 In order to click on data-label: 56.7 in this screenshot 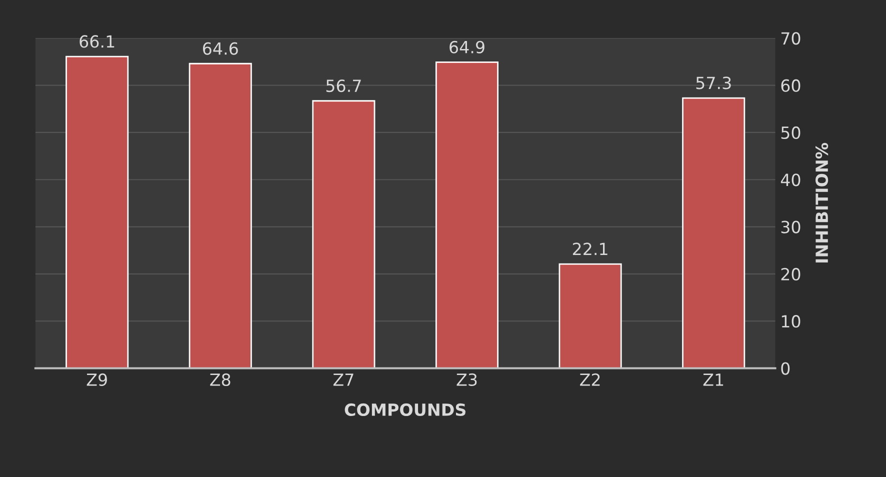, I will do `click(343, 85)`.